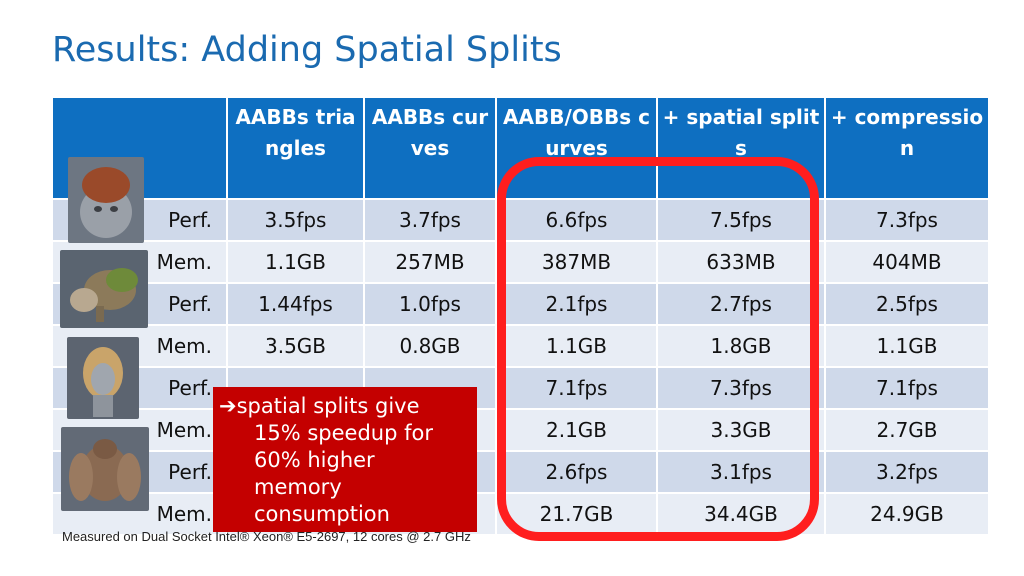 The width and height of the screenshot is (1024, 576). What do you see at coordinates (741, 148) in the screenshot?
I see `header-cell-spatial-splits: + spatial splits` at bounding box center [741, 148].